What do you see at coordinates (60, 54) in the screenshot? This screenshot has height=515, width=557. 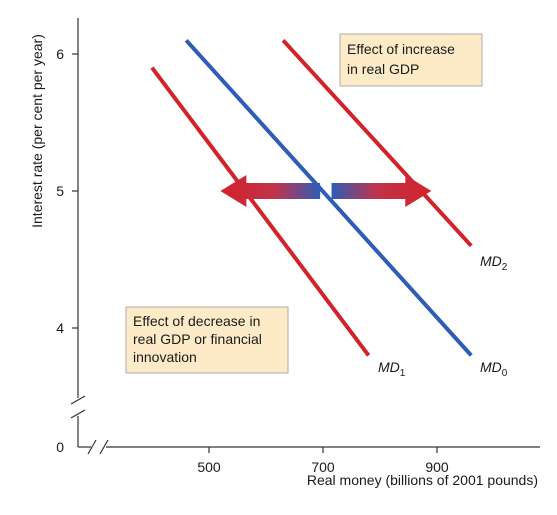 I see `y-tick-label-6: 6` at bounding box center [60, 54].